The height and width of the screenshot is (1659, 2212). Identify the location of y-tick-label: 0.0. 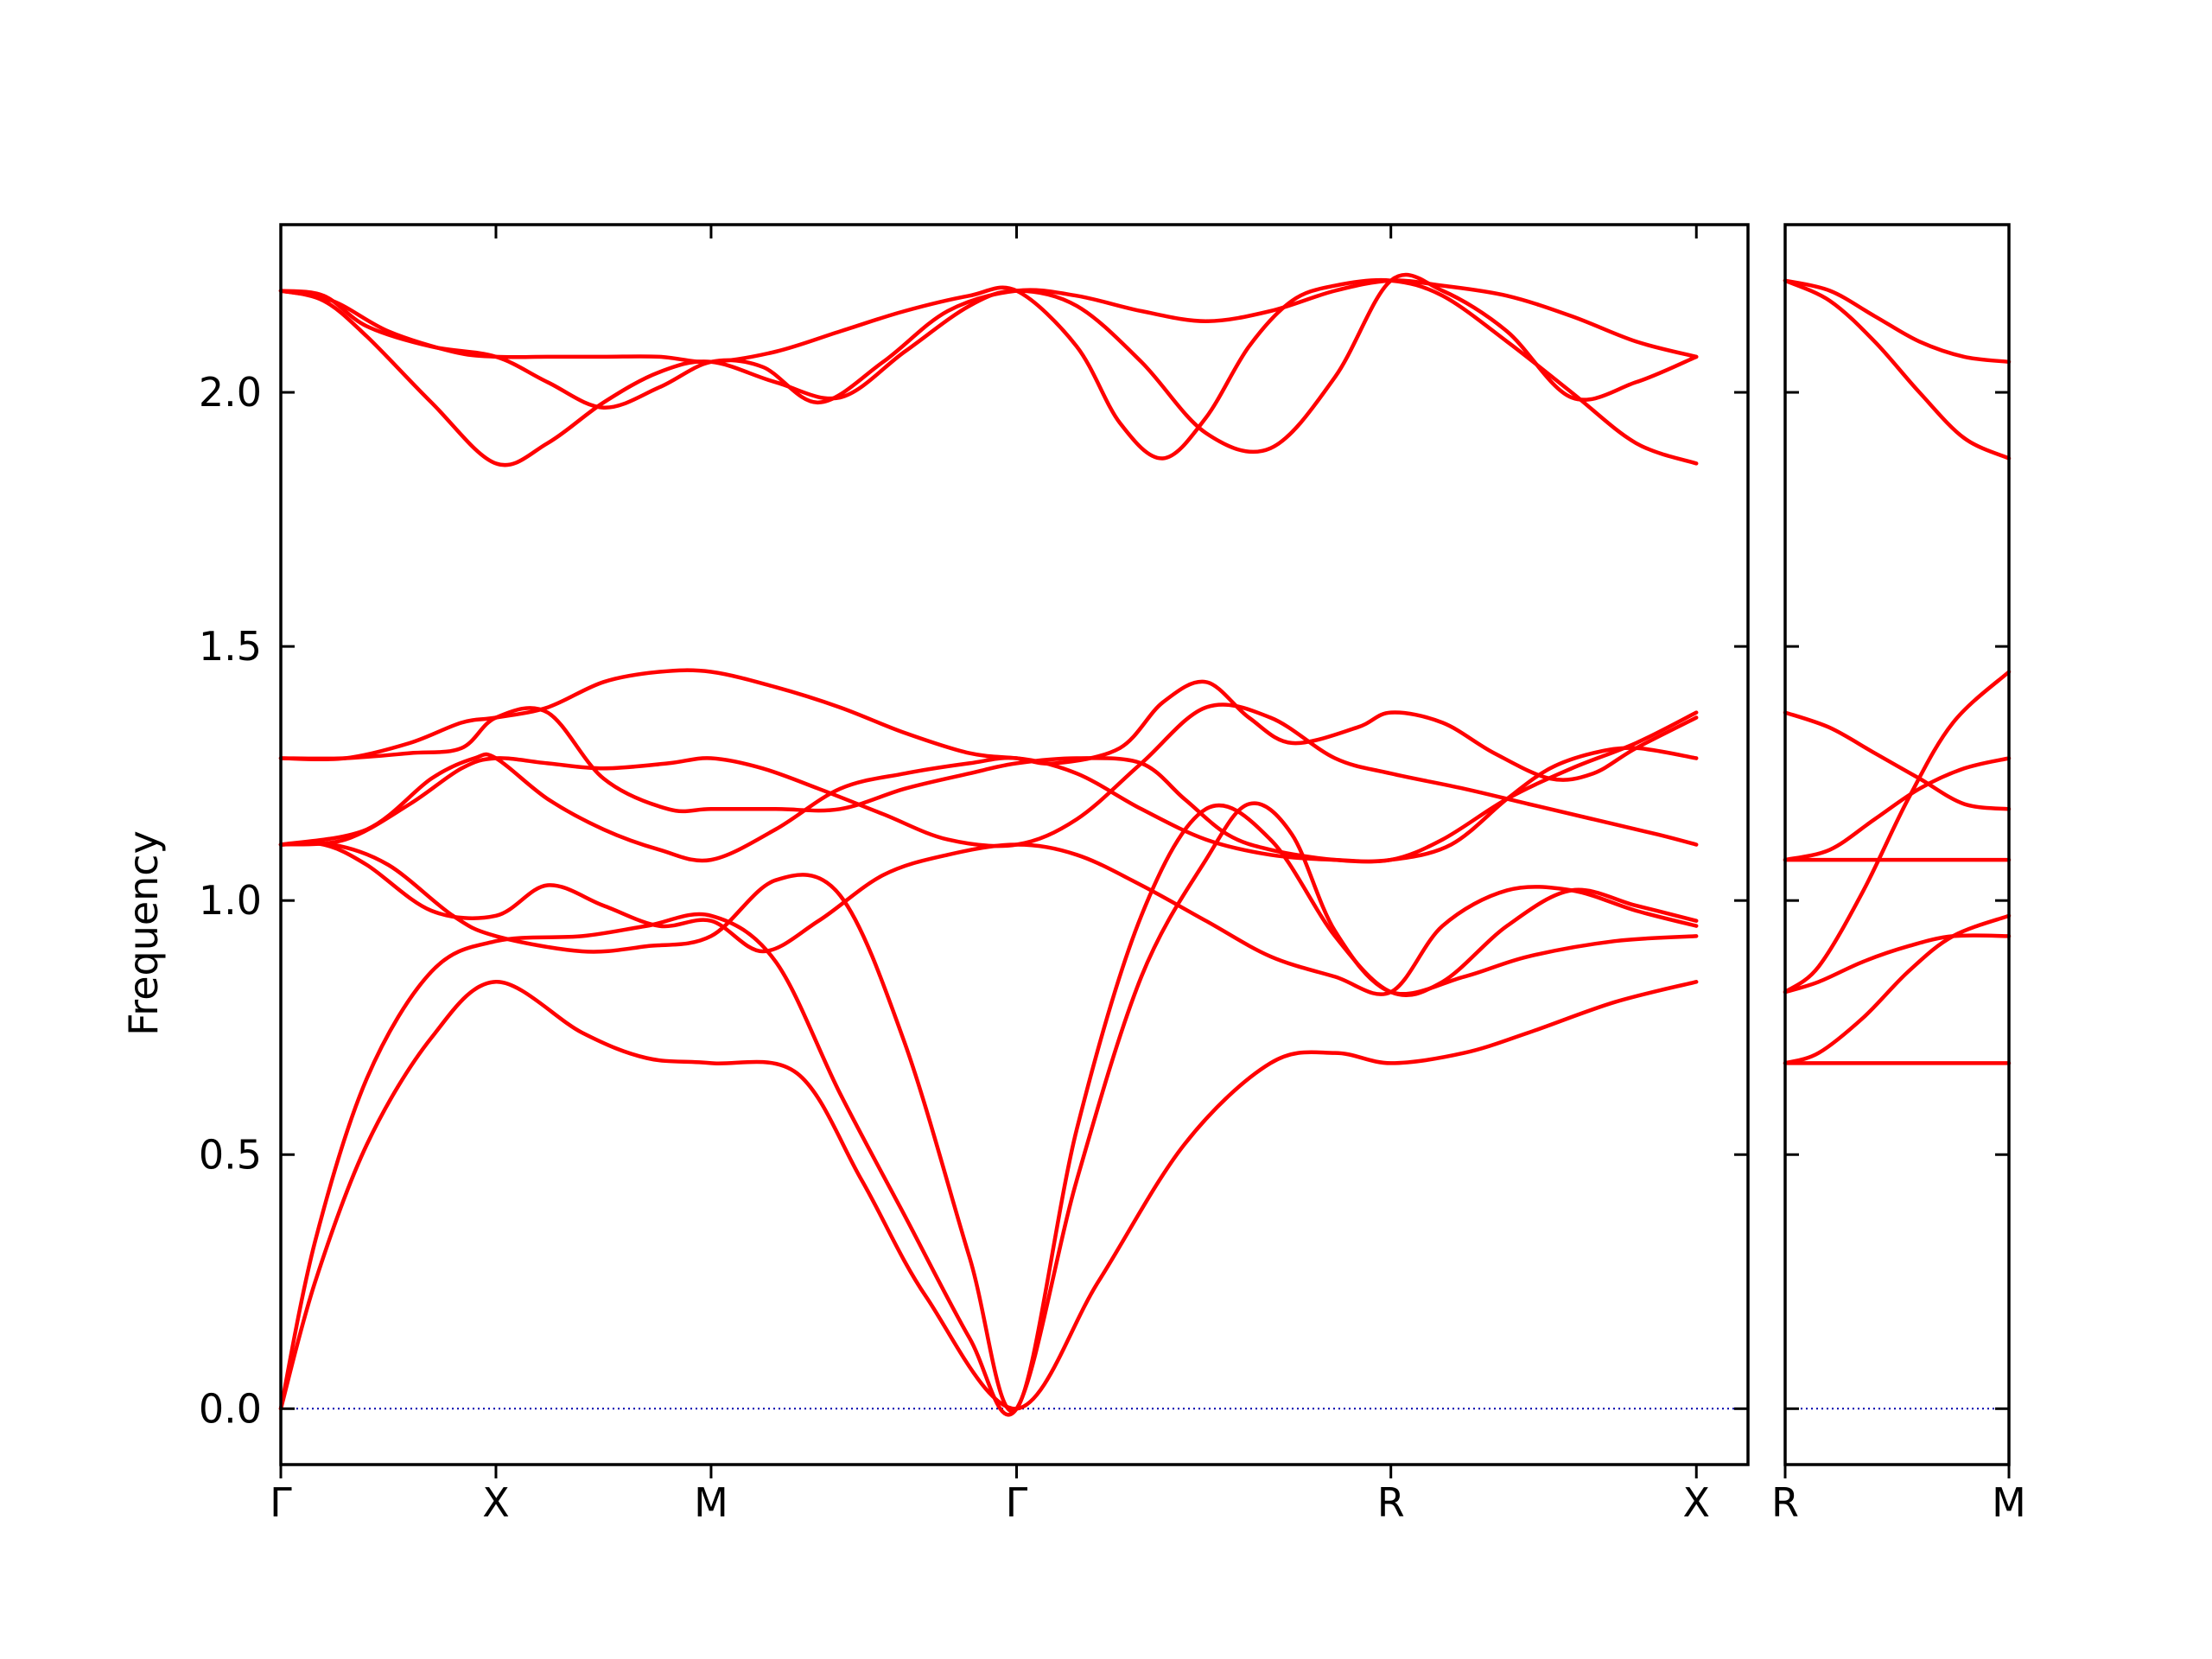
(231, 1408).